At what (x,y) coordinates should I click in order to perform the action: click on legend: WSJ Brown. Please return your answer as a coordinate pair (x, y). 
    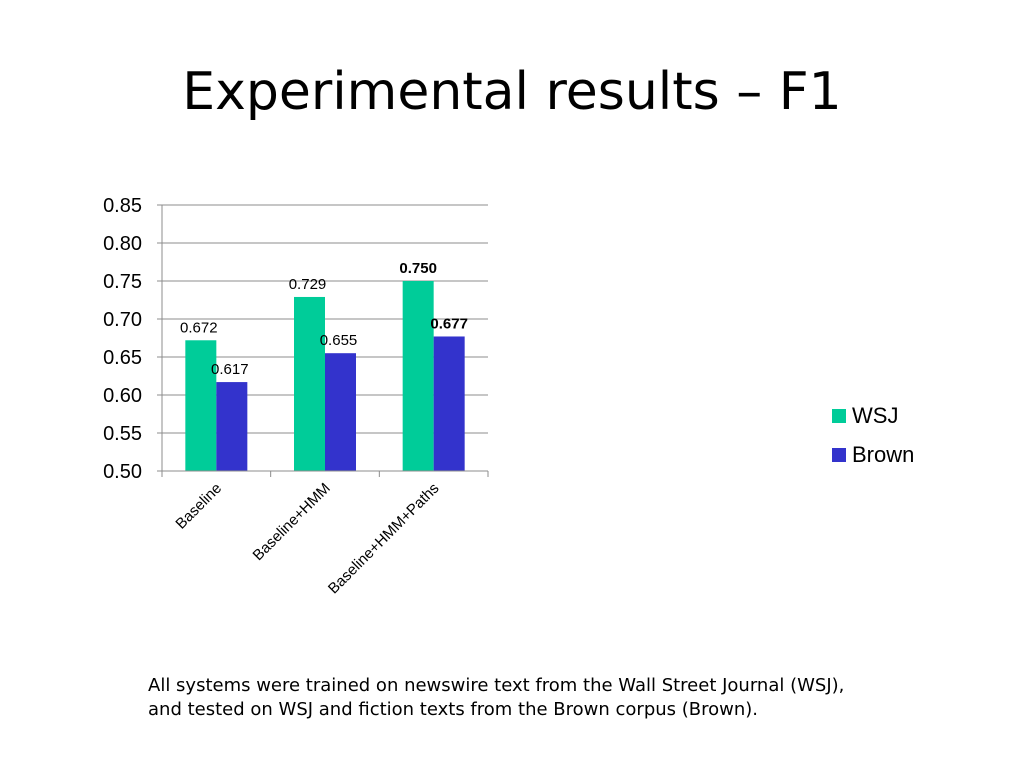
    Looking at the image, I should click on (873, 435).